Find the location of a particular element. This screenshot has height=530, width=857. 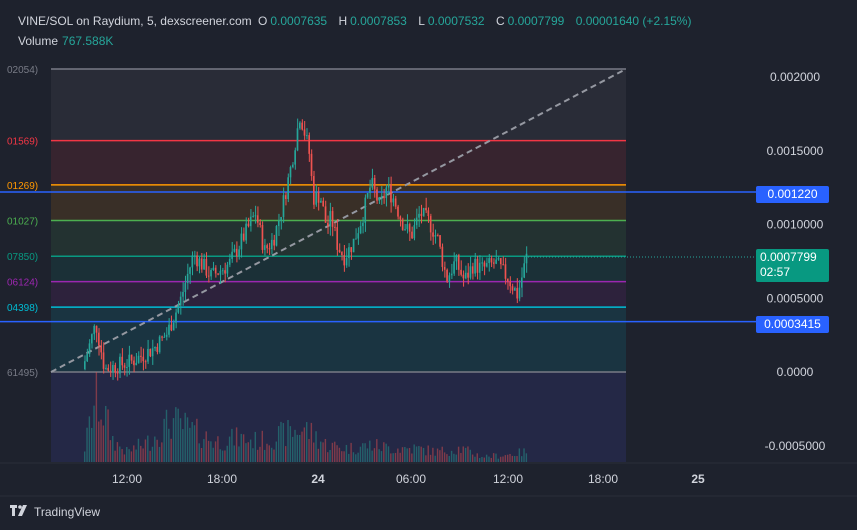

footer-branding: TradingView is located at coordinates (55, 512).